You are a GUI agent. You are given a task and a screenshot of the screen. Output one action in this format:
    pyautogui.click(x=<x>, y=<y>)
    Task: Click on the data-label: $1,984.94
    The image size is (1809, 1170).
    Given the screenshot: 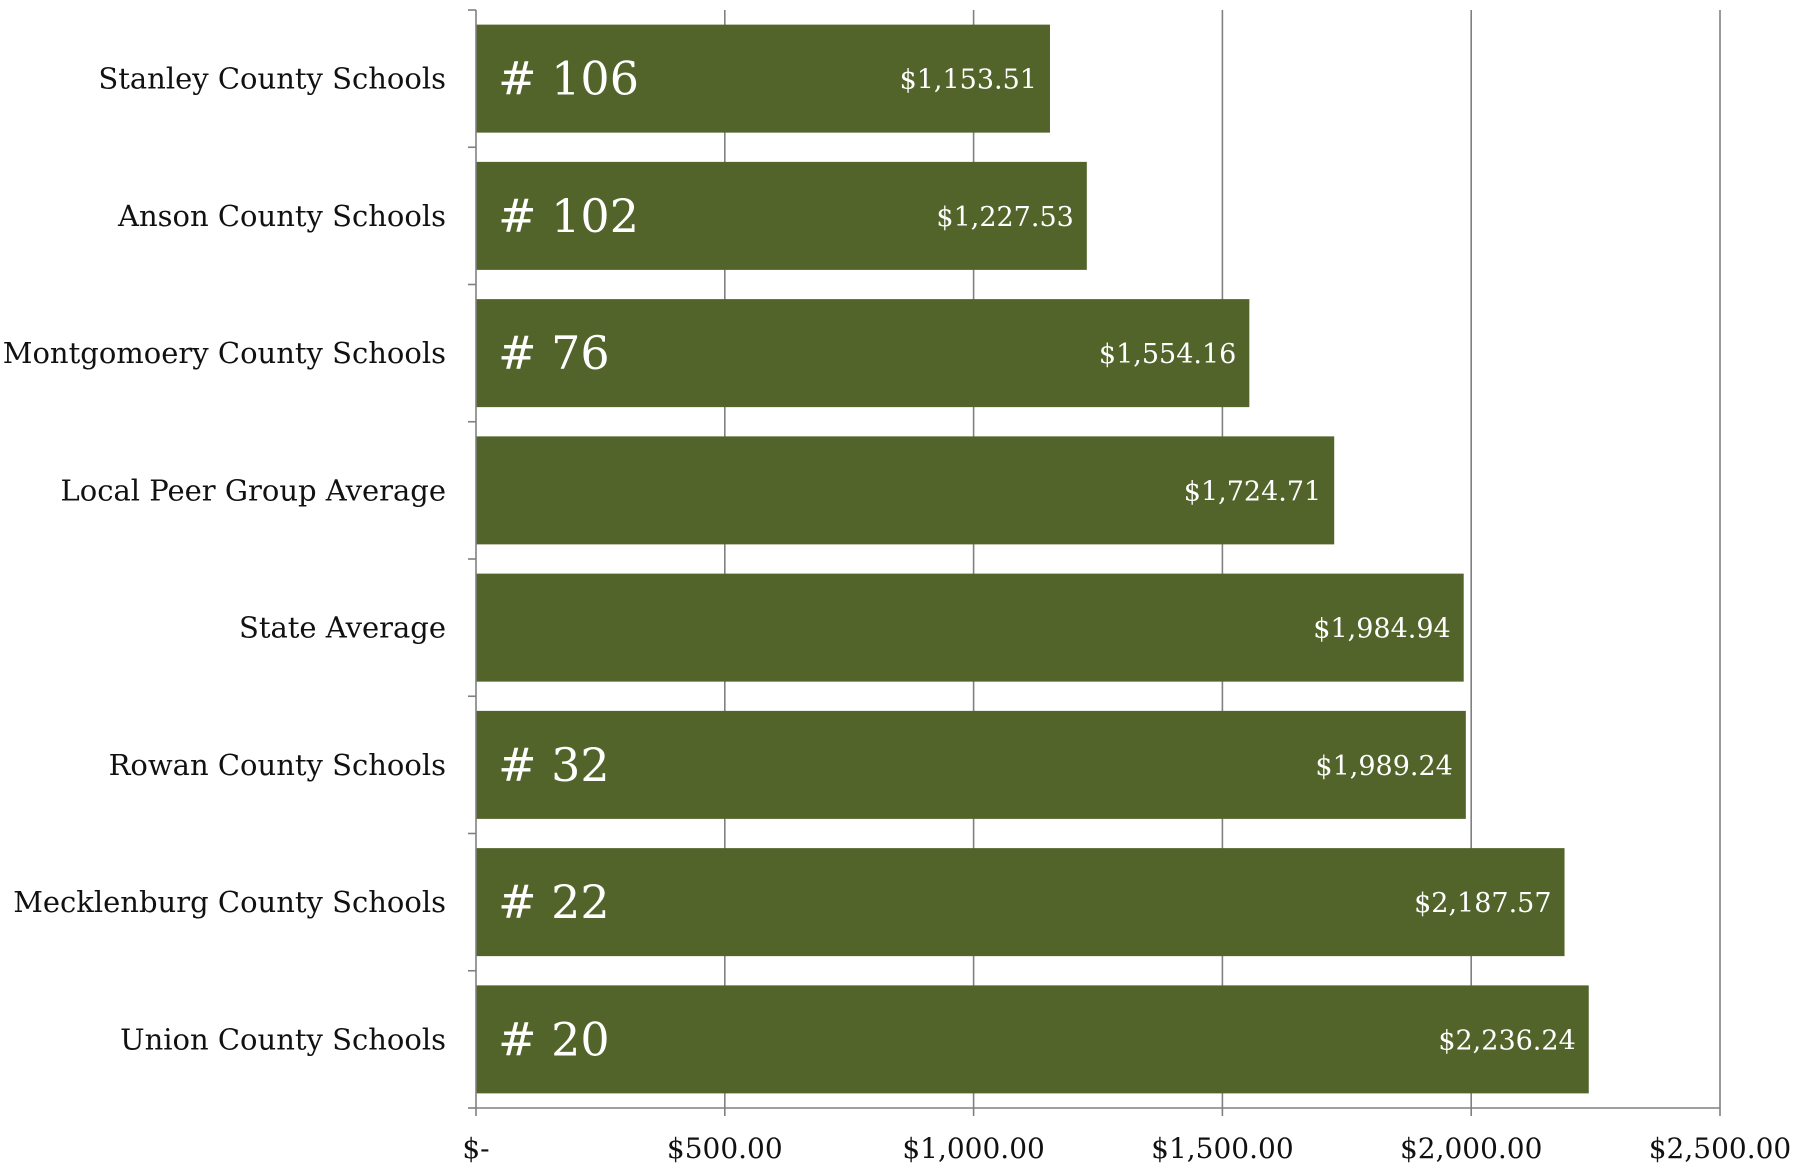 What is the action you would take?
    pyautogui.click(x=1381, y=629)
    